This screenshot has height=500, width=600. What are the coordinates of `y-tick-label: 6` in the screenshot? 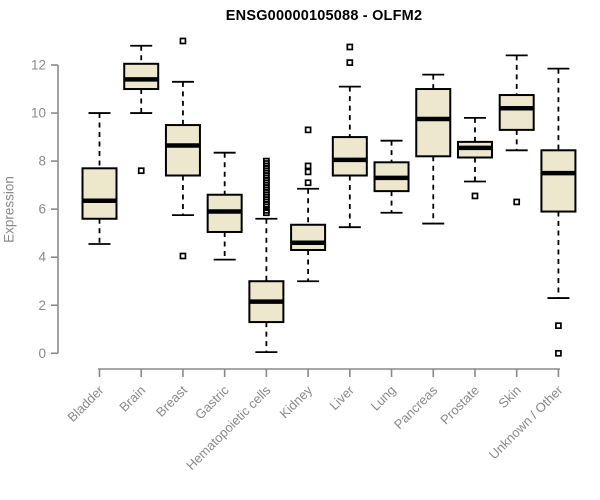 It's located at (42, 209).